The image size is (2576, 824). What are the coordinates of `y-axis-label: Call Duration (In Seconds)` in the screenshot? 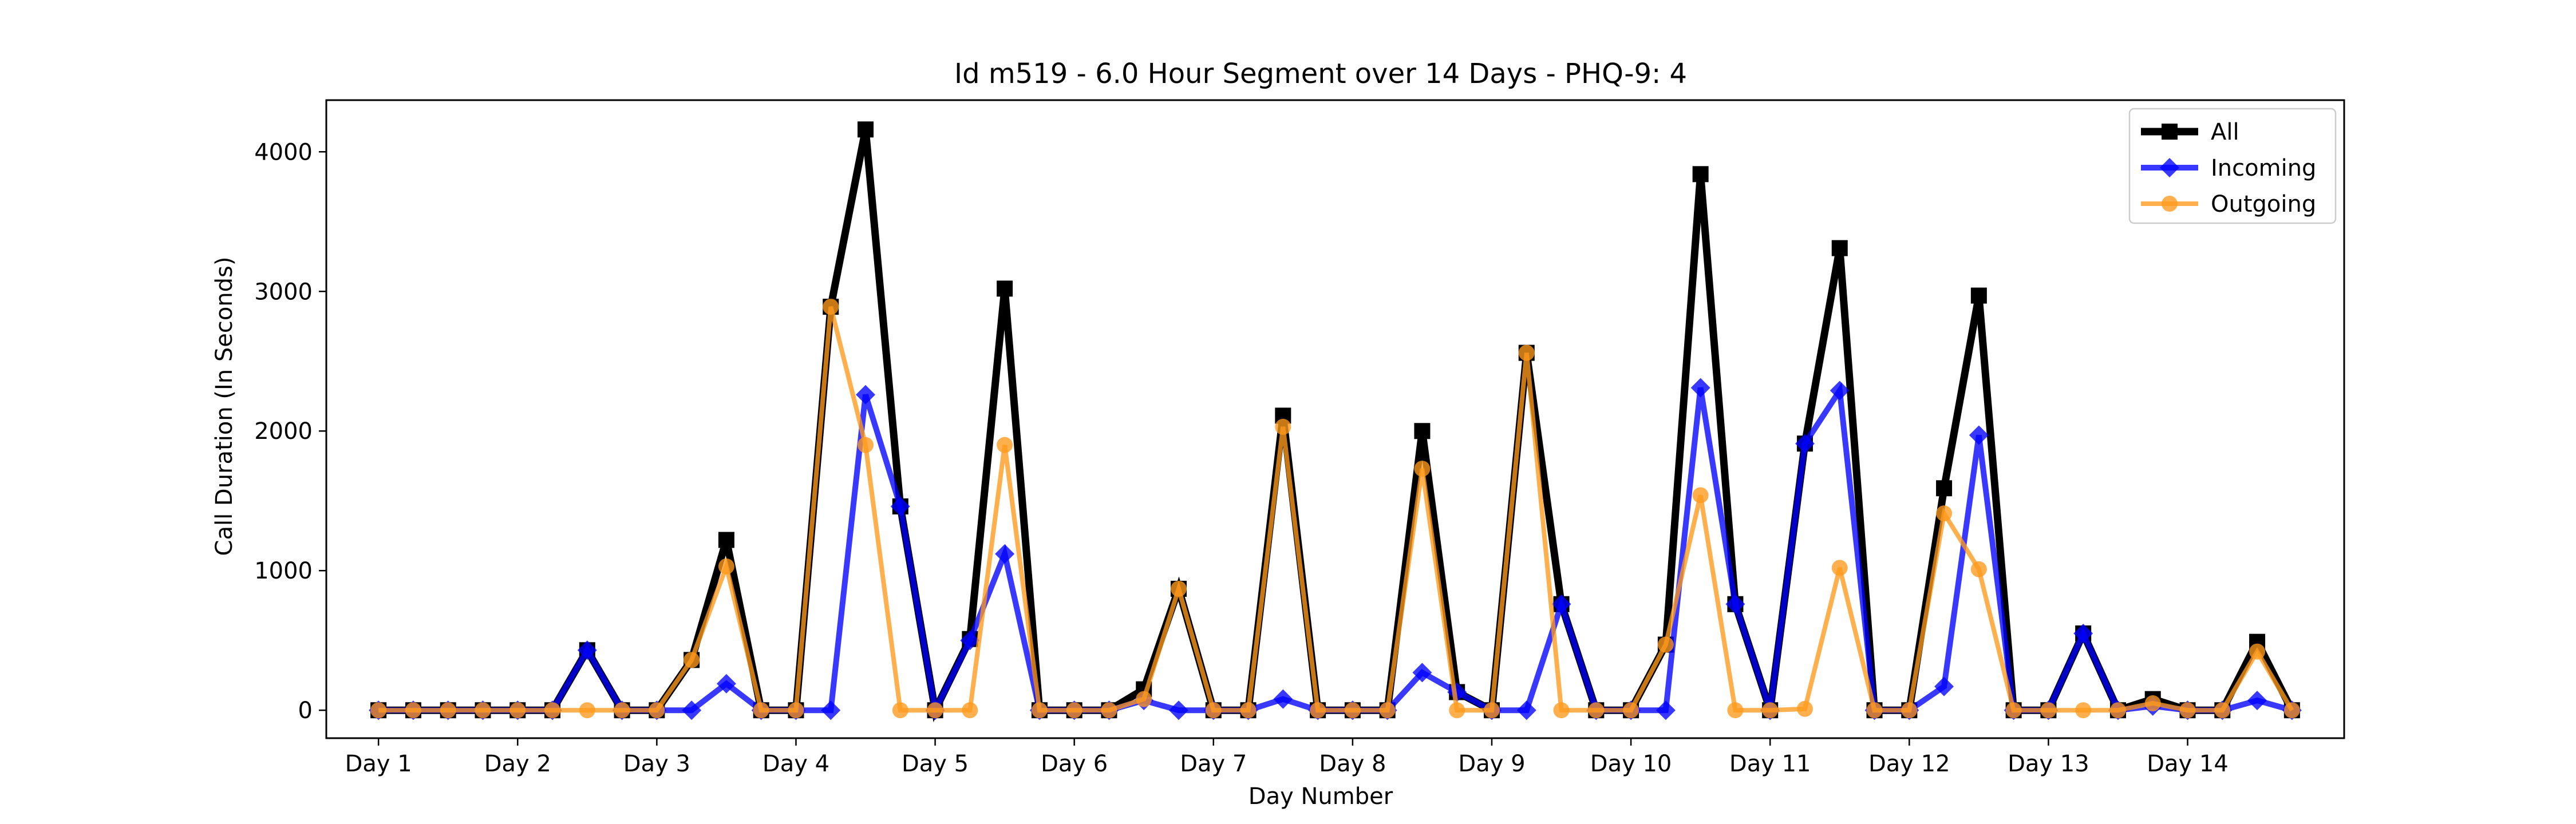 It's located at (224, 406).